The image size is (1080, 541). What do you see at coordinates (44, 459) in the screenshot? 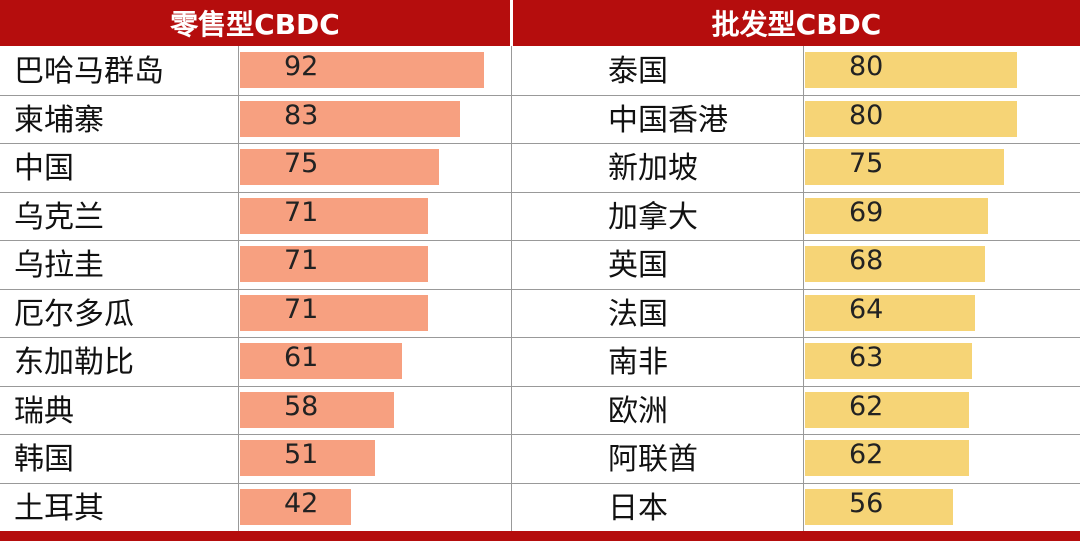
I see `retail-category-label: 韩国` at bounding box center [44, 459].